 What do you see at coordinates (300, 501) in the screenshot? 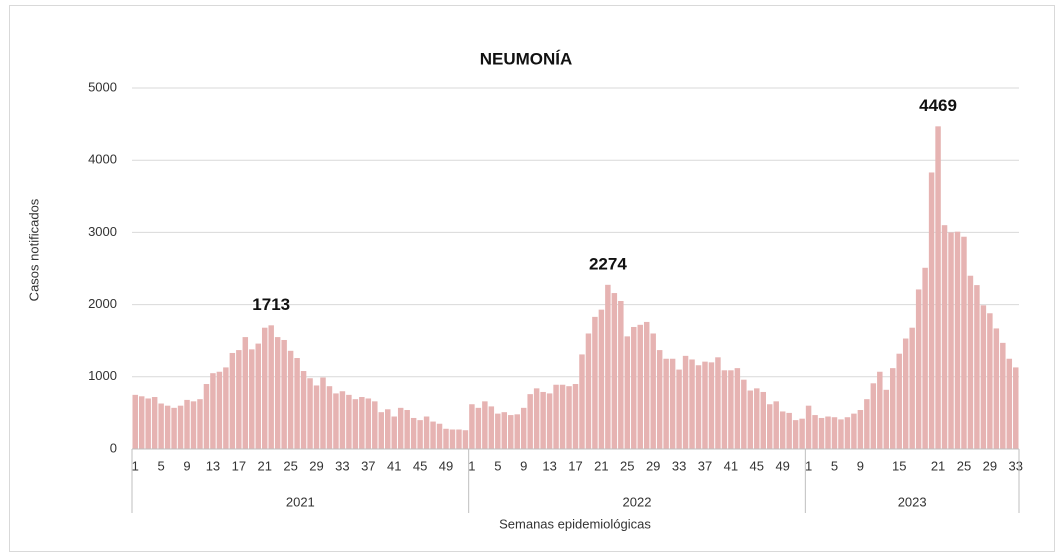
I see `group-label: 2021` at bounding box center [300, 501].